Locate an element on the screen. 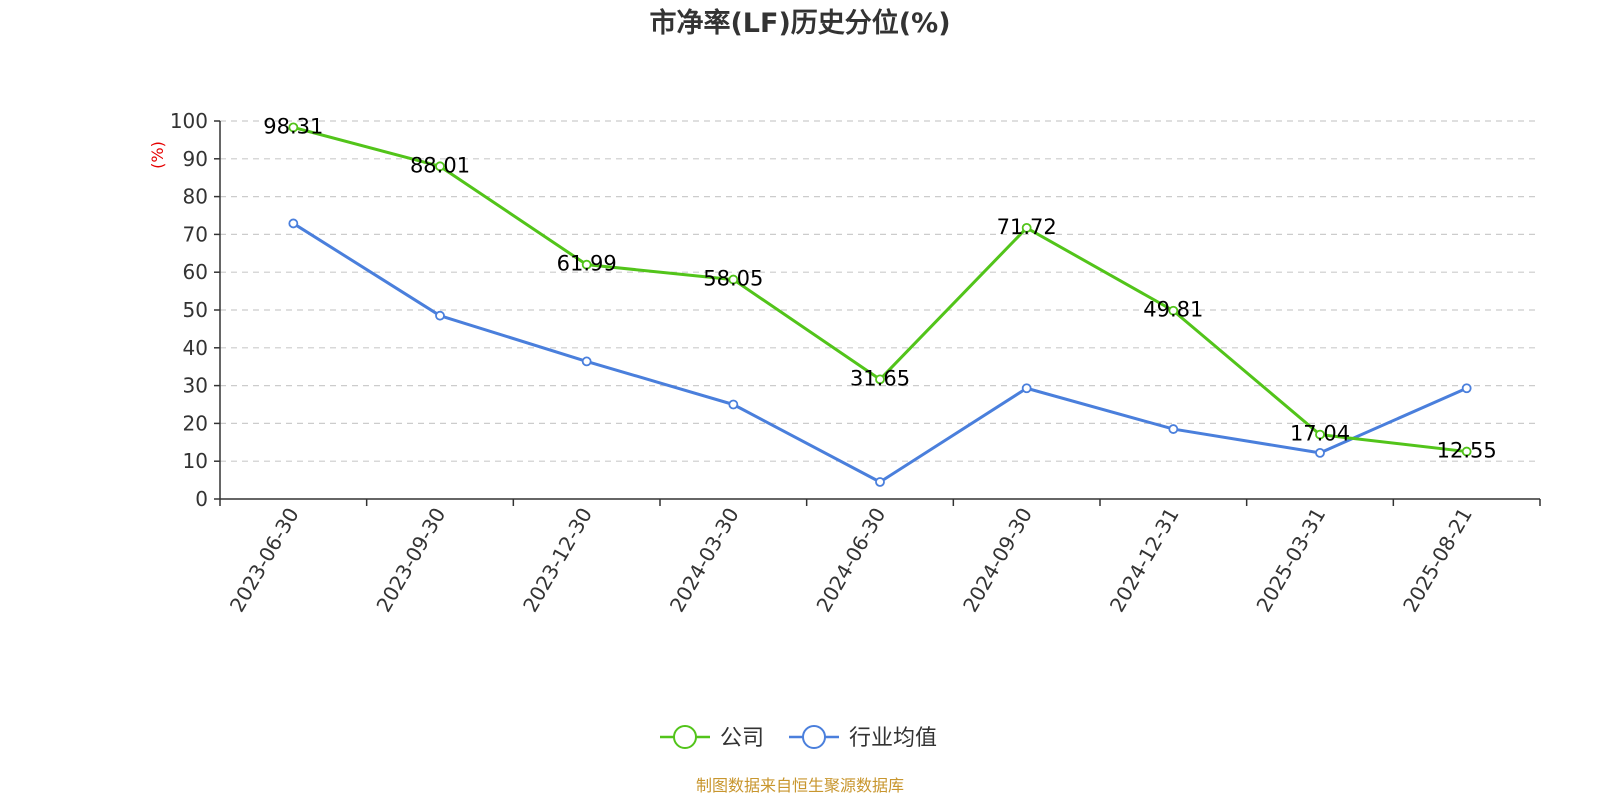 This screenshot has height=800, width=1600. data-label-2: 61.99 is located at coordinates (587, 264).